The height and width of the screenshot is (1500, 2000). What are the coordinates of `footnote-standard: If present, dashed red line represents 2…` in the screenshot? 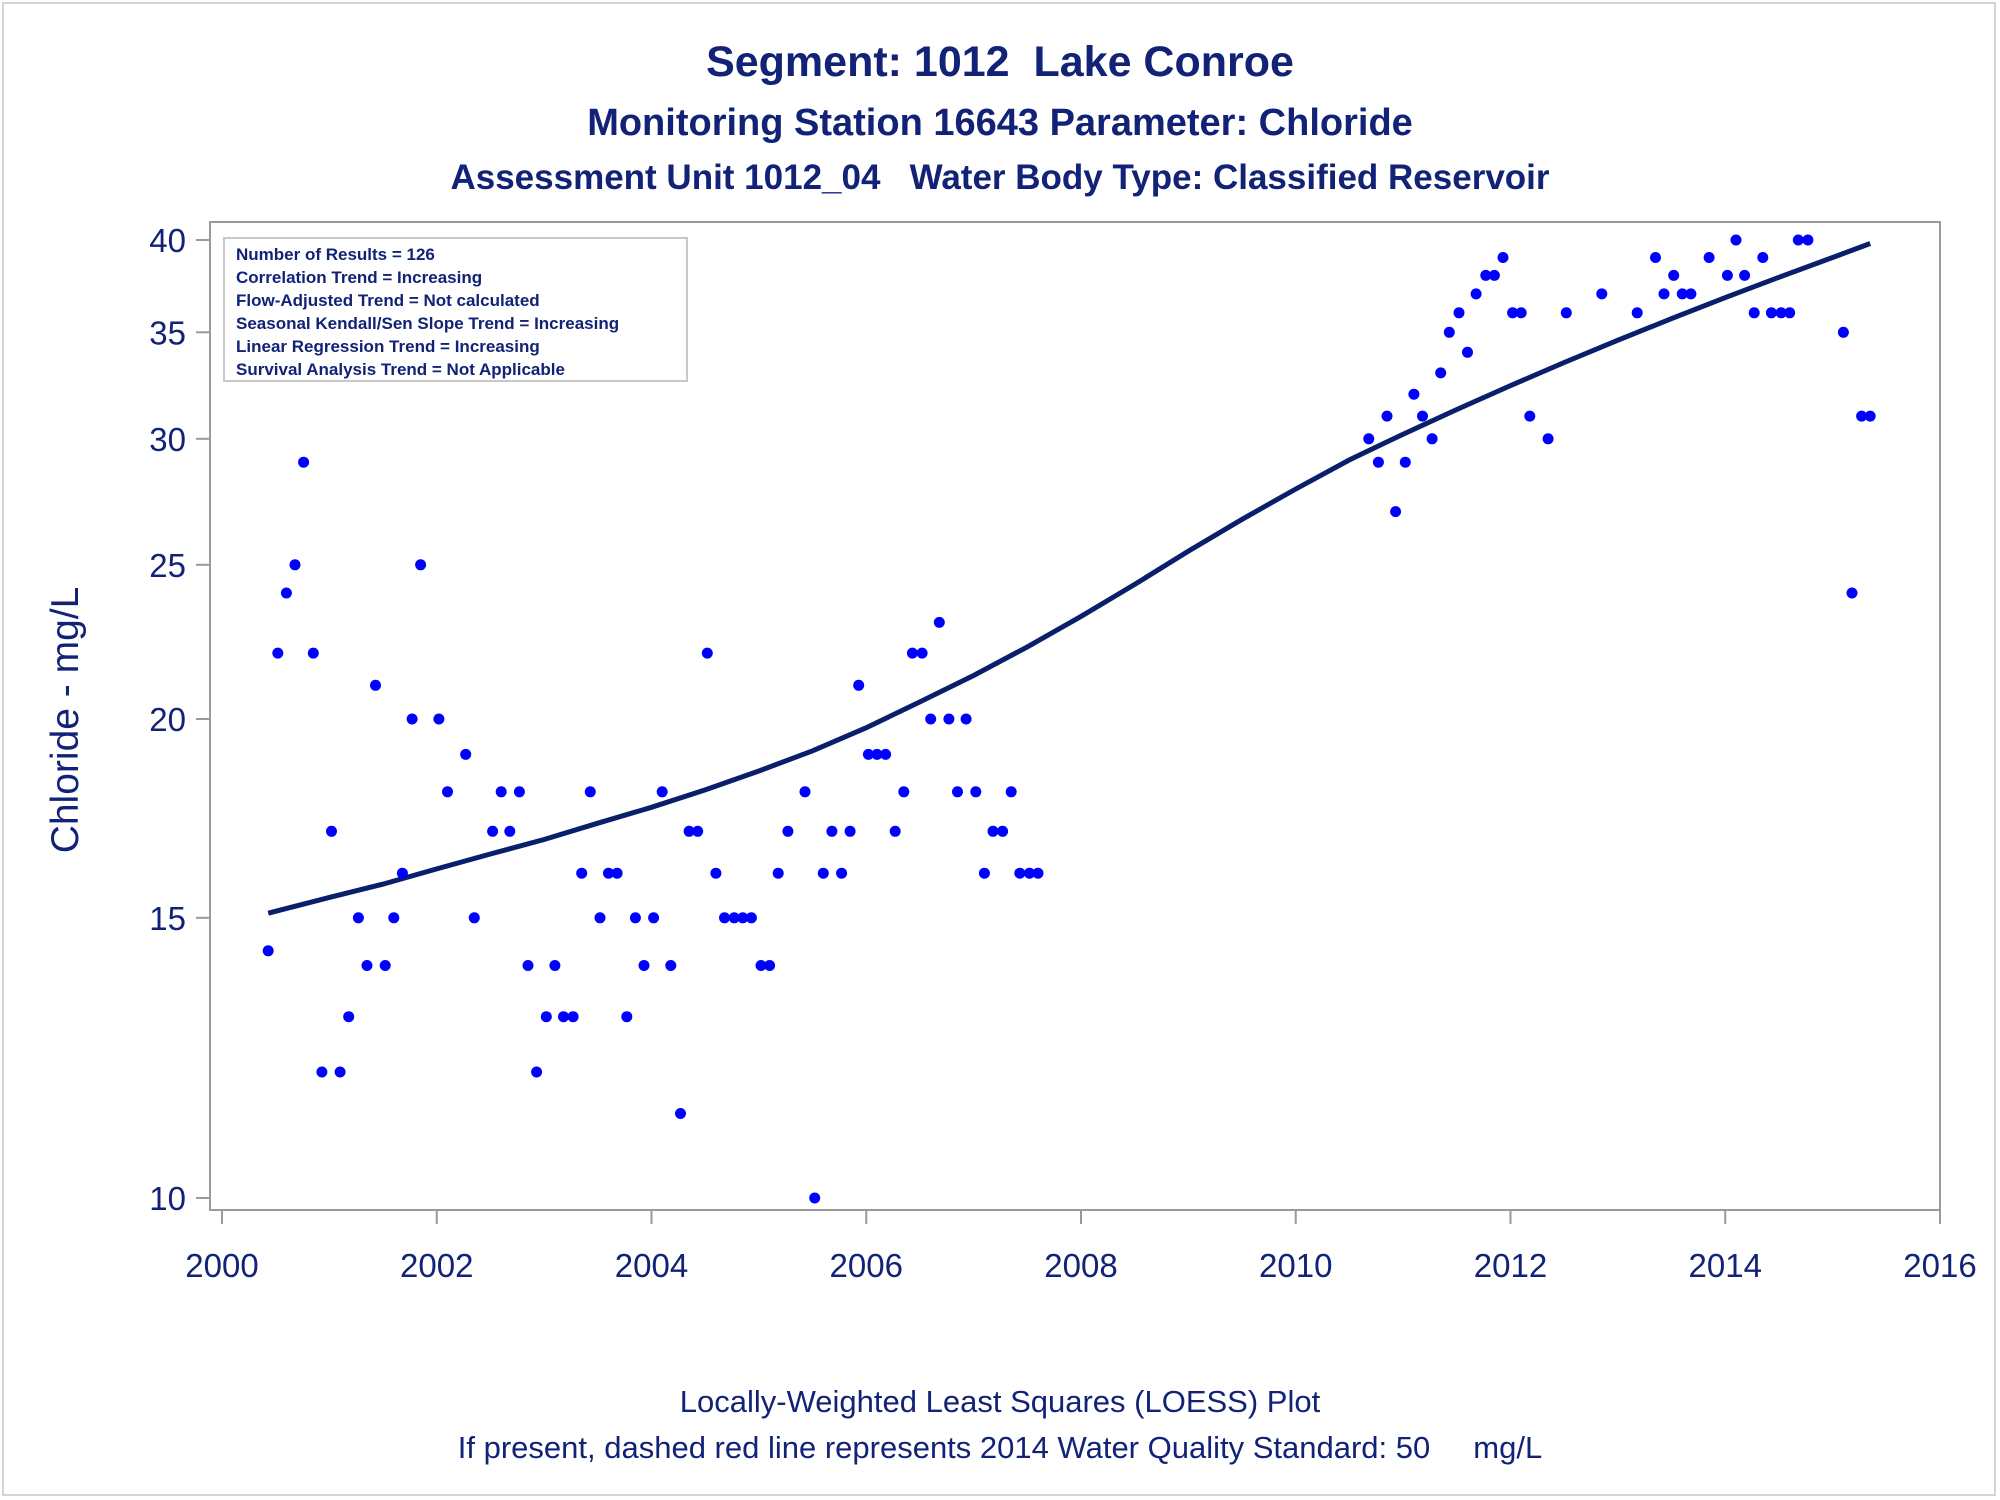 It's located at (1000, 1447).